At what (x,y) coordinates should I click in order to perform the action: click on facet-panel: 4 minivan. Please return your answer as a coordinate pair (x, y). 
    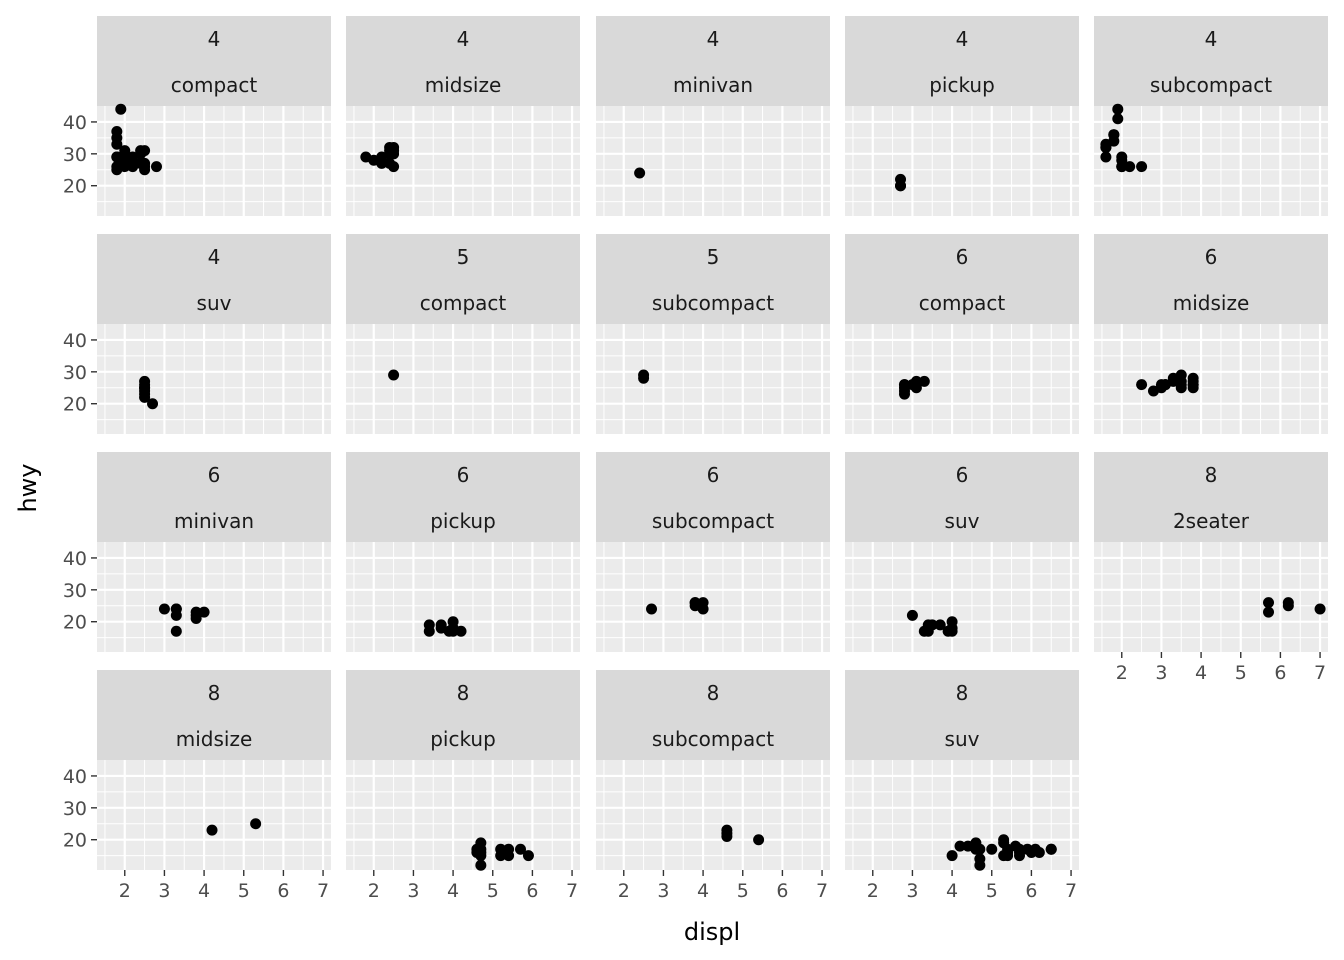
    Looking at the image, I should click on (713, 116).